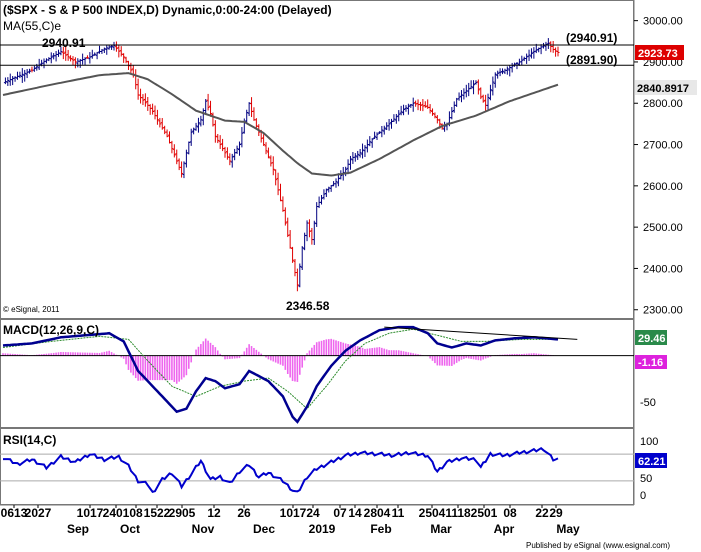  I want to click on date-label: 12, so click(214, 513).